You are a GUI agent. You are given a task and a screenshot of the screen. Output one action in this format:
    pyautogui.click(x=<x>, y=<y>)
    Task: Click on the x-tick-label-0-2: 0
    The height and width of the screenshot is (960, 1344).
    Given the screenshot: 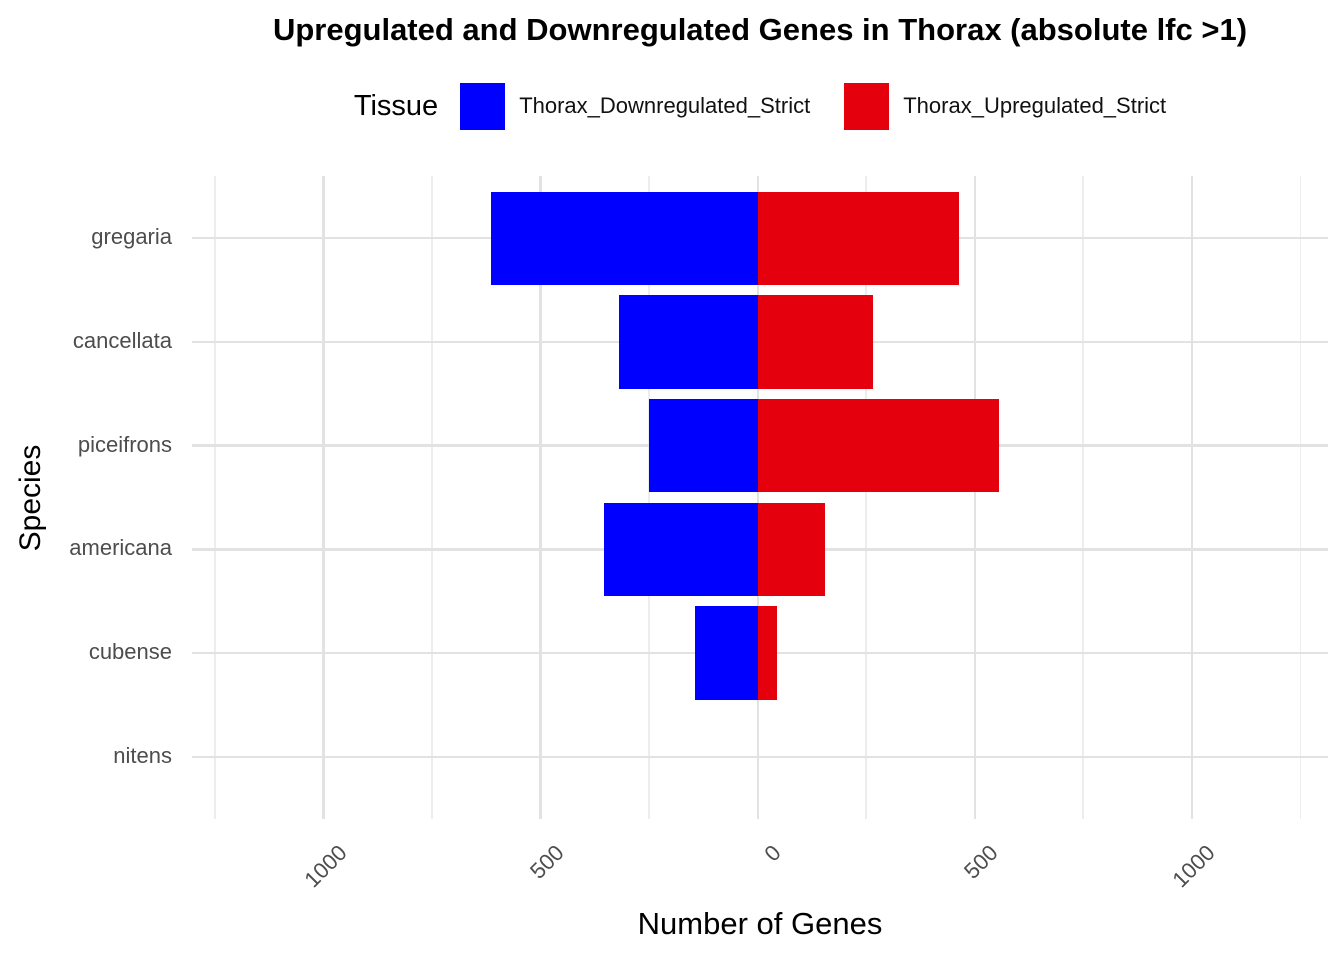 What is the action you would take?
    pyautogui.click(x=772, y=853)
    